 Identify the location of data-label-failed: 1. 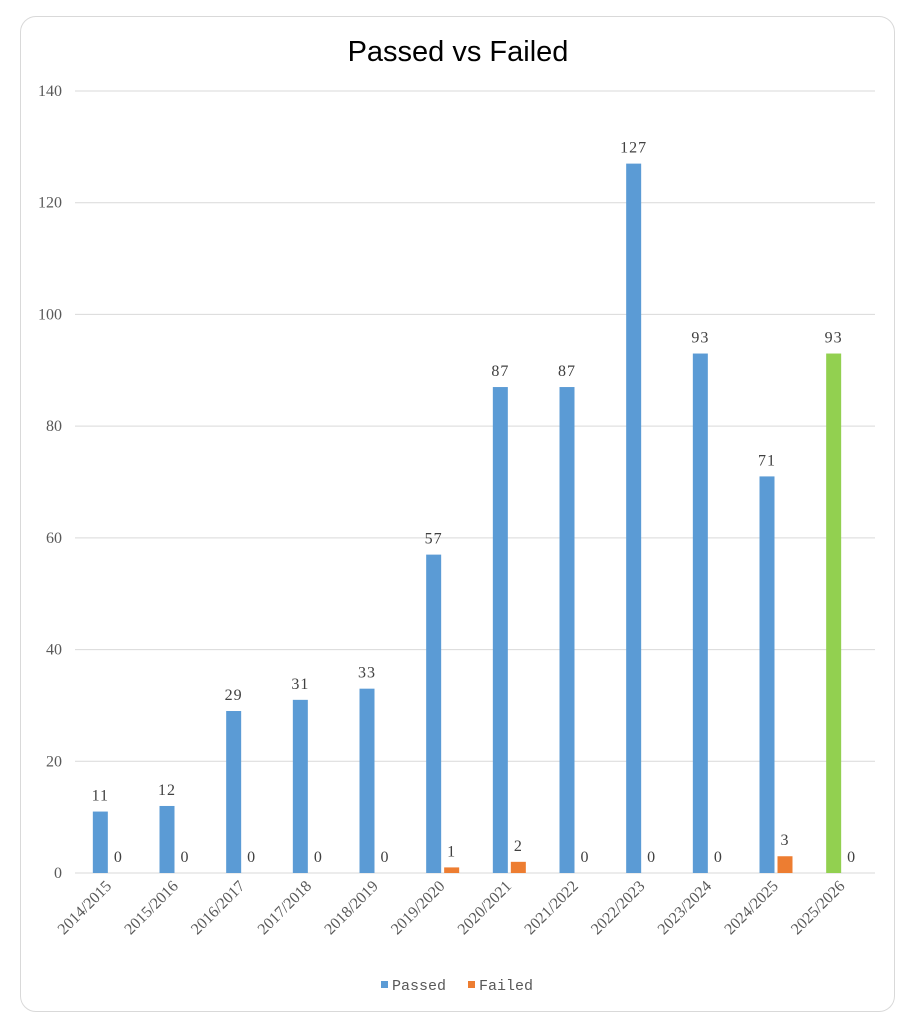
(451, 851).